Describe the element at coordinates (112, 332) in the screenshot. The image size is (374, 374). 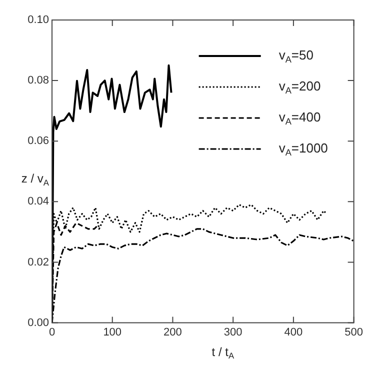
I see `x-tick-label: 100` at that location.